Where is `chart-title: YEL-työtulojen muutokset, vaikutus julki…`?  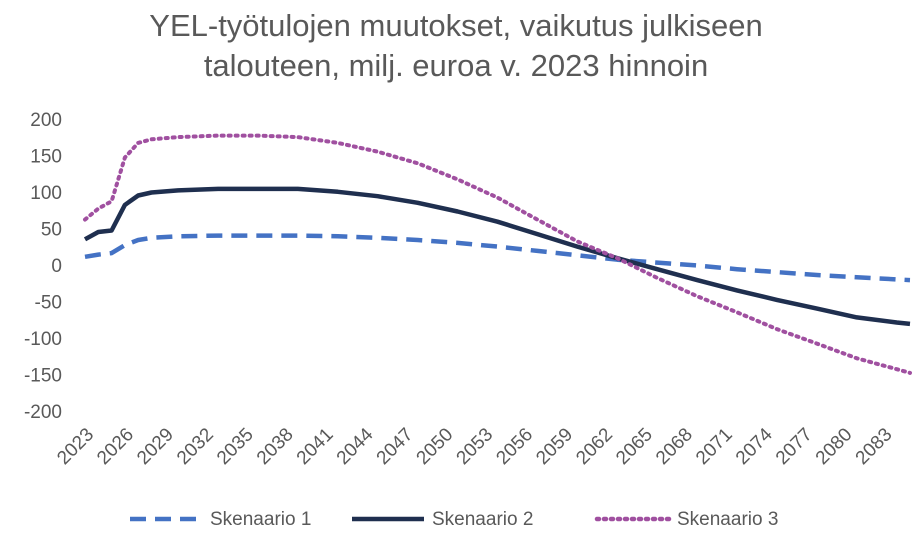 chart-title: YEL-työtulojen muutokset, vaikutus julki… is located at coordinates (456, 45).